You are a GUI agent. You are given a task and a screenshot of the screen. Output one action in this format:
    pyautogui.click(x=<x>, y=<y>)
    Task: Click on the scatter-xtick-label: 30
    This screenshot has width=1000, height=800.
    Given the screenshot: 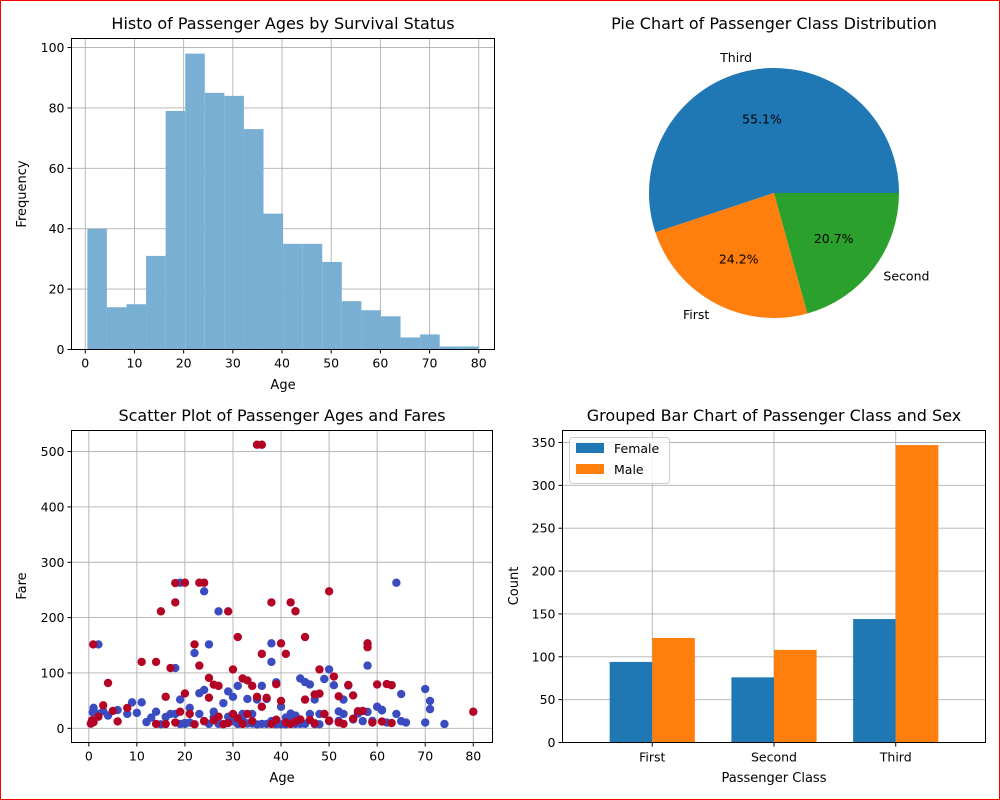 What is the action you would take?
    pyautogui.click(x=233, y=756)
    